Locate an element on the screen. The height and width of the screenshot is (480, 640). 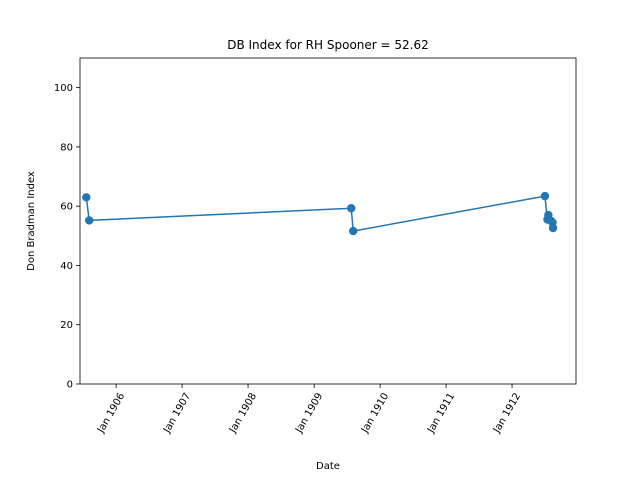
y-tick-label: 100 is located at coordinates (63, 88).